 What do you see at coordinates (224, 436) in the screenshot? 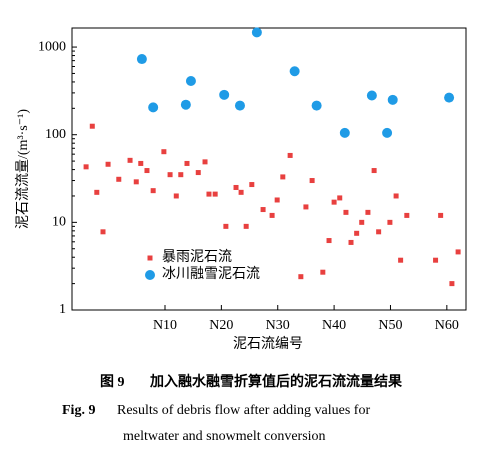
I see `caption-en-line: meltwater and snowmelt conversion` at bounding box center [224, 436].